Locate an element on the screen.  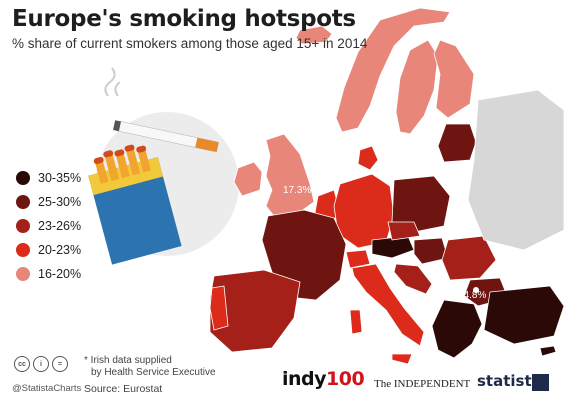
callout-16-7: 16.7% is located at coordinates (394, 136).